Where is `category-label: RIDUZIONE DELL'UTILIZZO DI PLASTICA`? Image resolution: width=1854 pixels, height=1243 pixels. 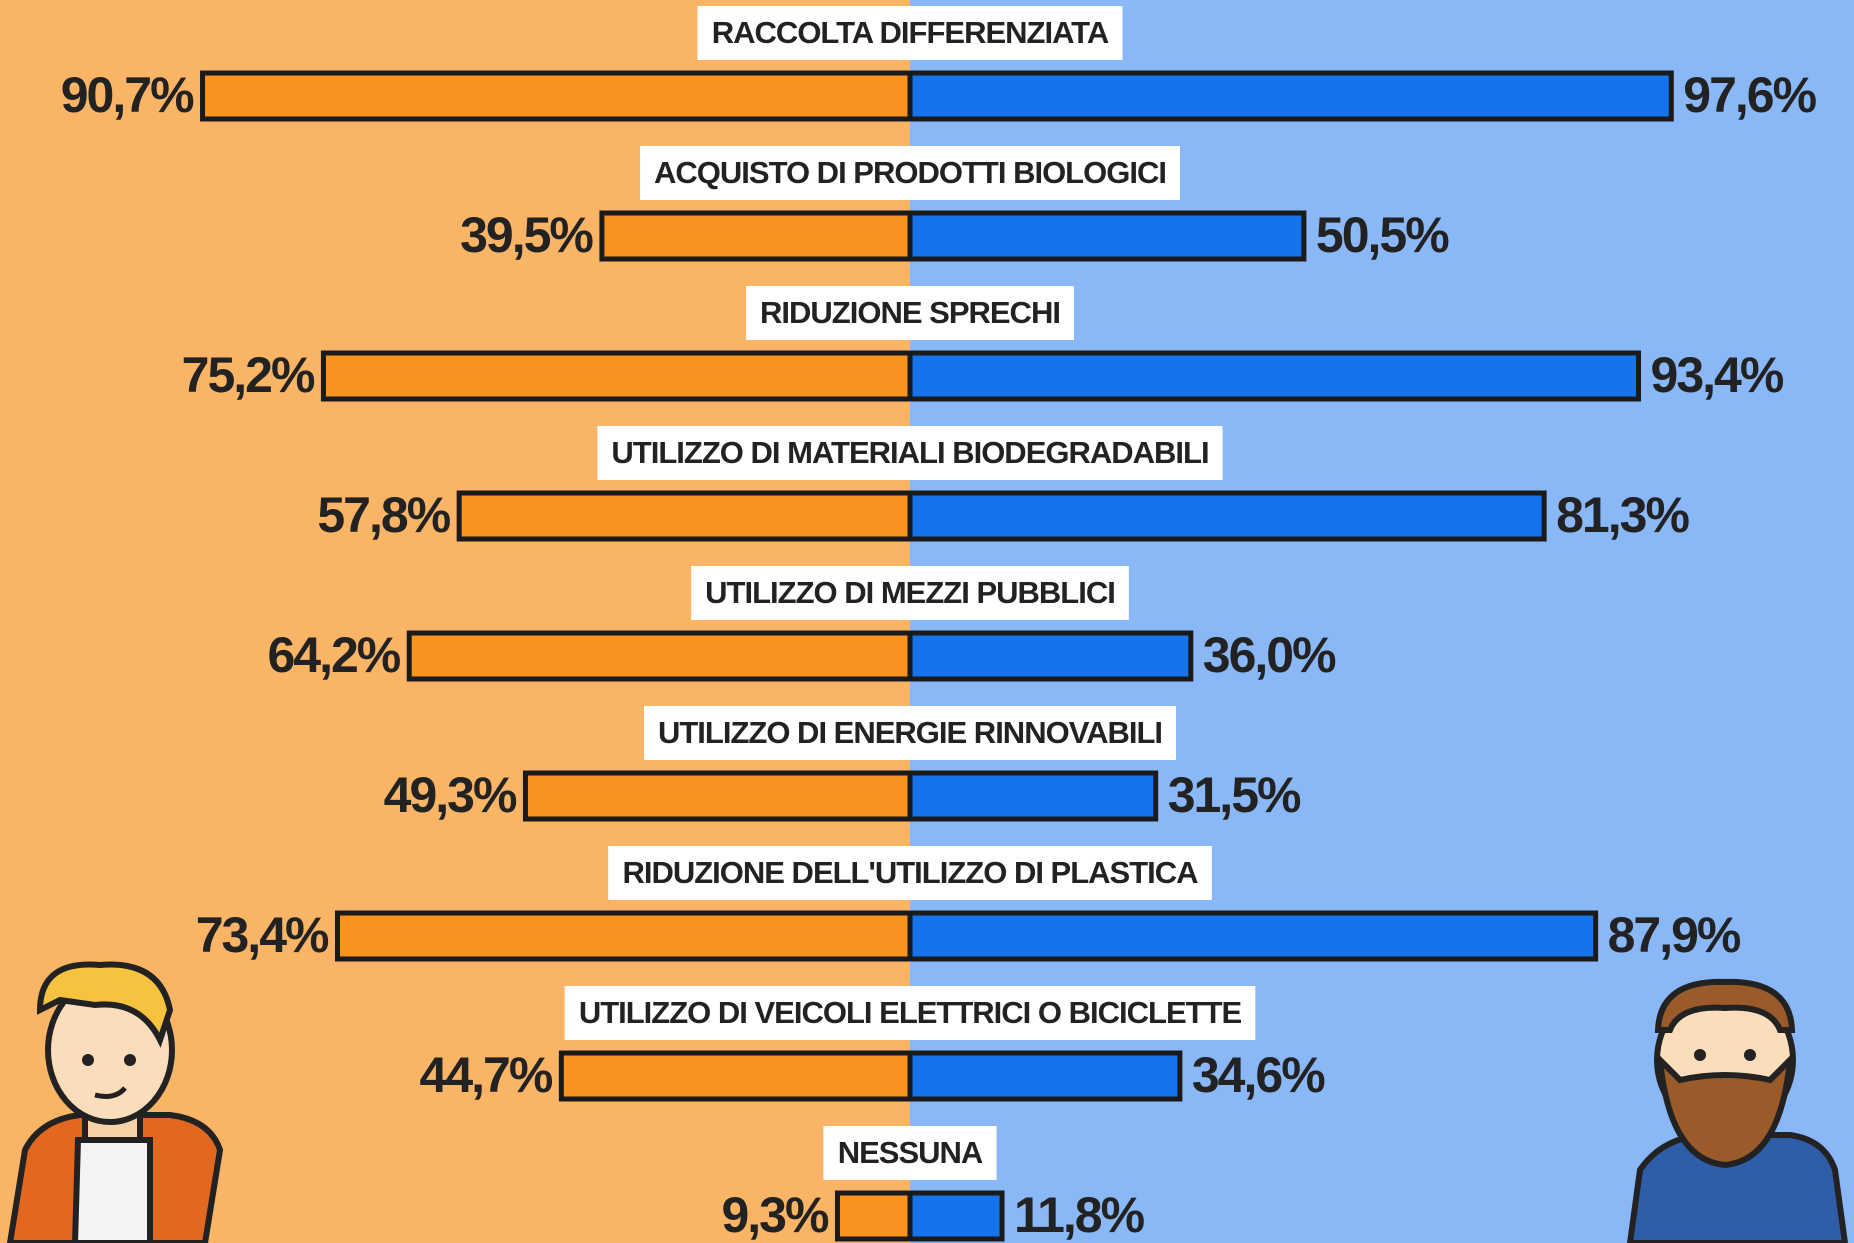 category-label: RIDUZIONE DELL'UTILIZZO DI PLASTICA is located at coordinates (910, 872).